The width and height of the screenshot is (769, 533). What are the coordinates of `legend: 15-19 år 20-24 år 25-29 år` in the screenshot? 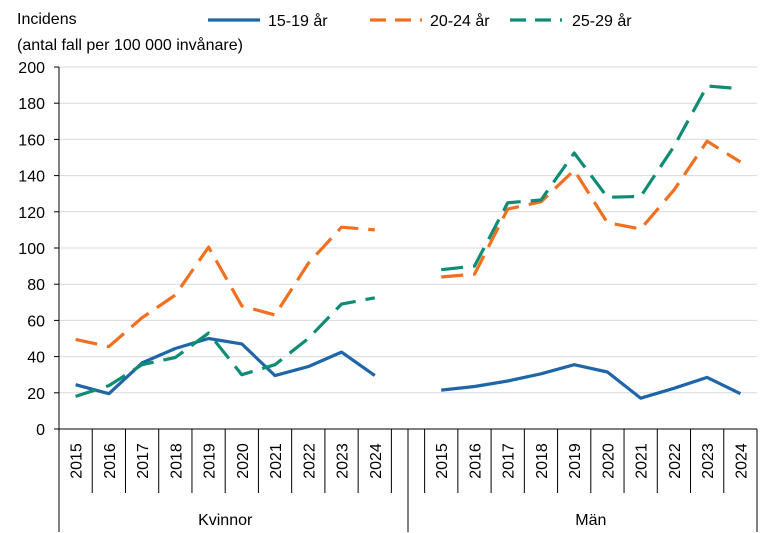 It's located at (420, 21).